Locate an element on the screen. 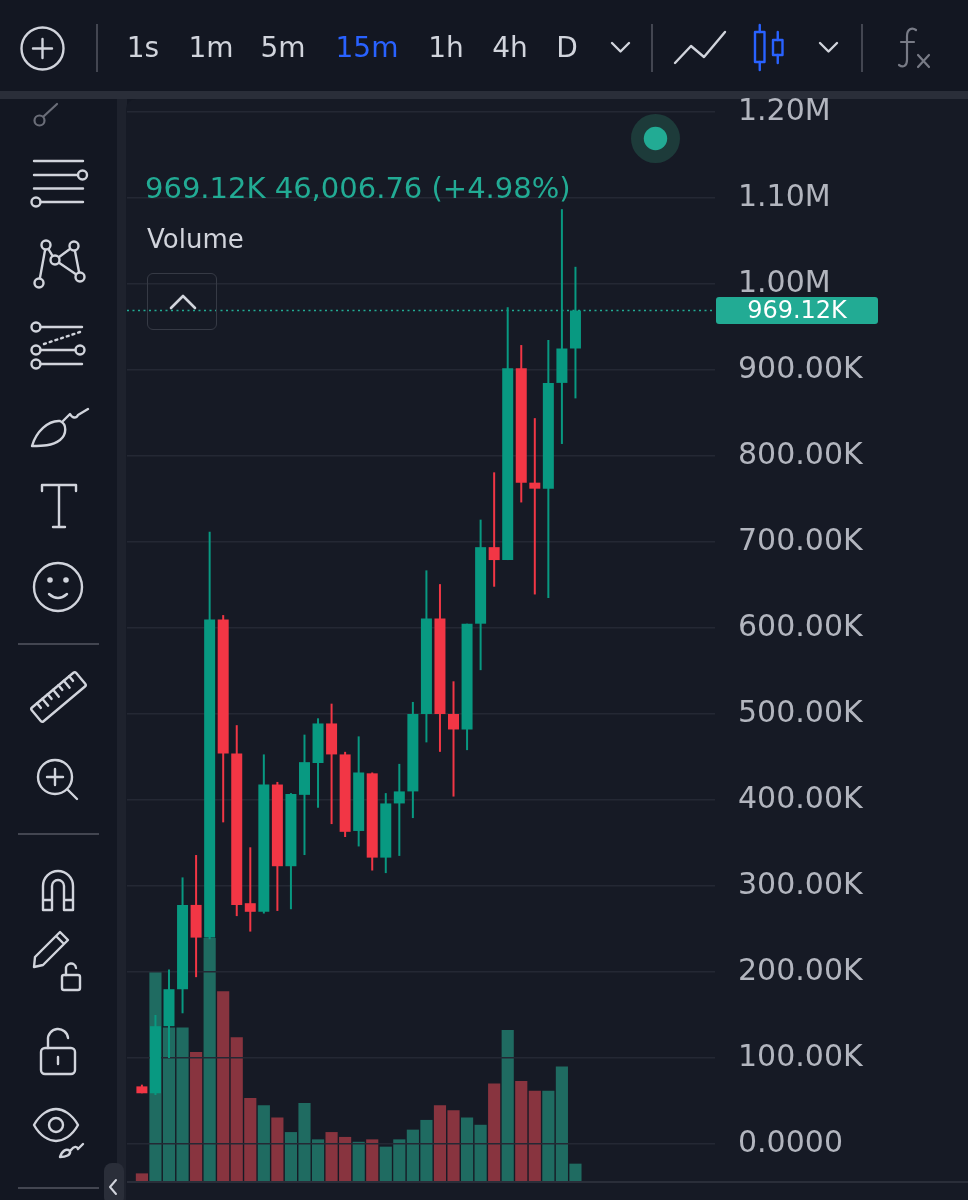 Image resolution: width=968 pixels, height=1200 pixels. y-tick-label: 0.0000 is located at coordinates (790, 1141).